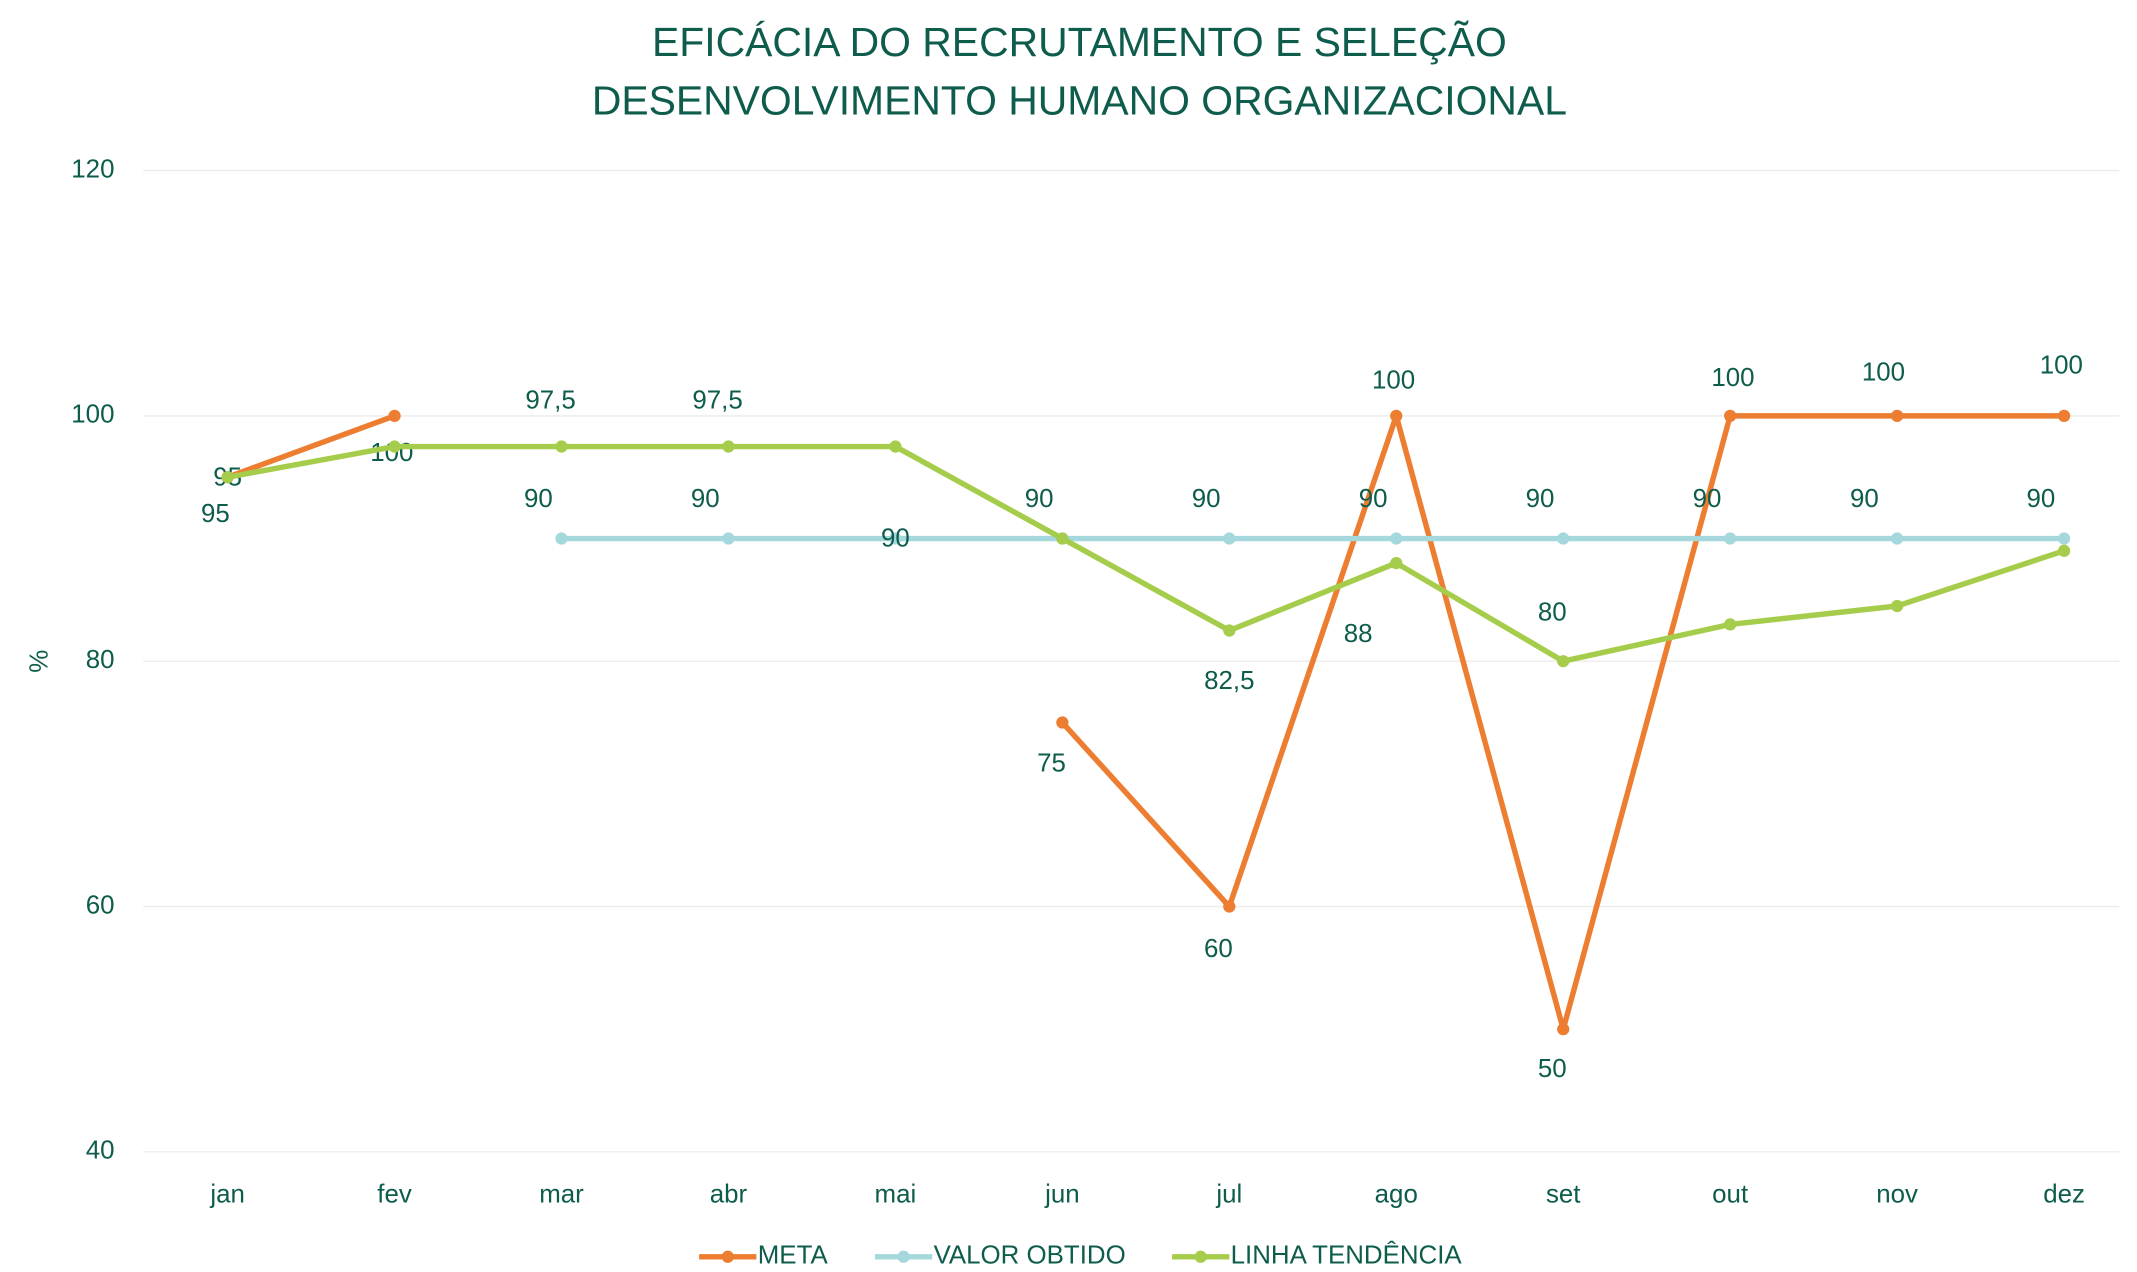 Image resolution: width=2137 pixels, height=1272 pixels. Describe the element at coordinates (1552, 1069) in the screenshot. I see `data-label: 50` at that location.